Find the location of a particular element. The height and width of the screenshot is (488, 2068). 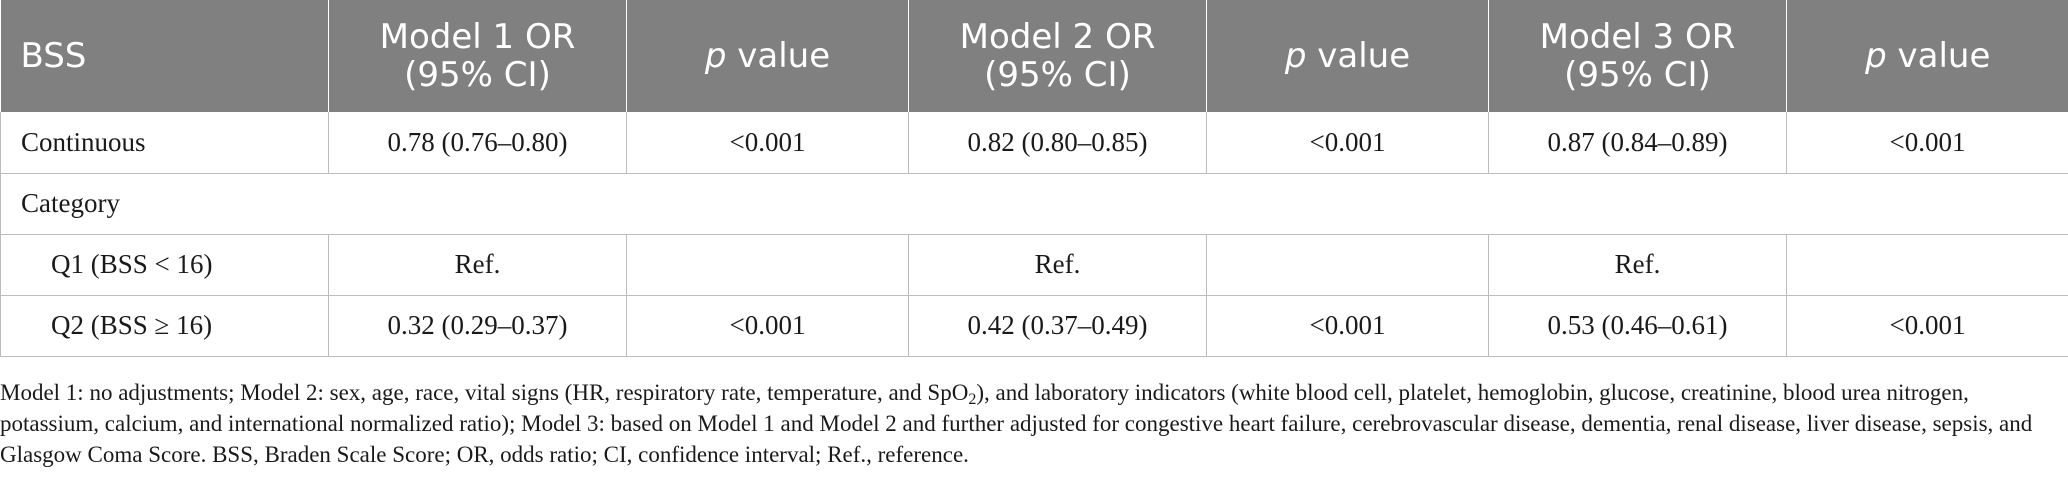

header-p2-rest: value is located at coordinates (1358, 56).